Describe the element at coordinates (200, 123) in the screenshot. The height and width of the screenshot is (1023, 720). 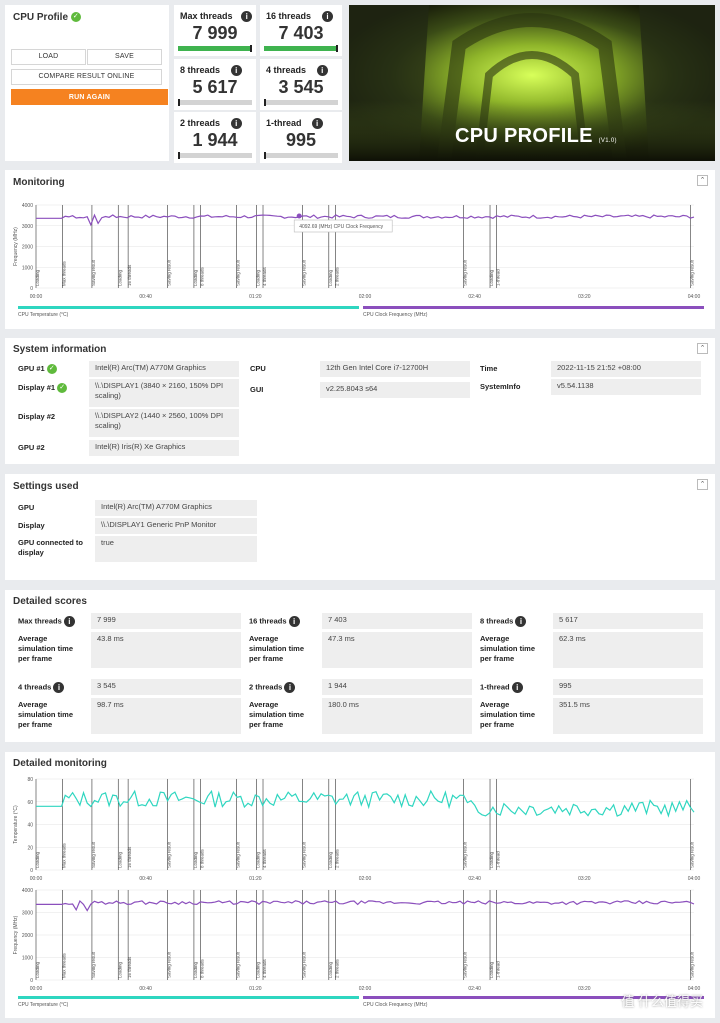
I see `score-tile-label: 2 threads` at that location.